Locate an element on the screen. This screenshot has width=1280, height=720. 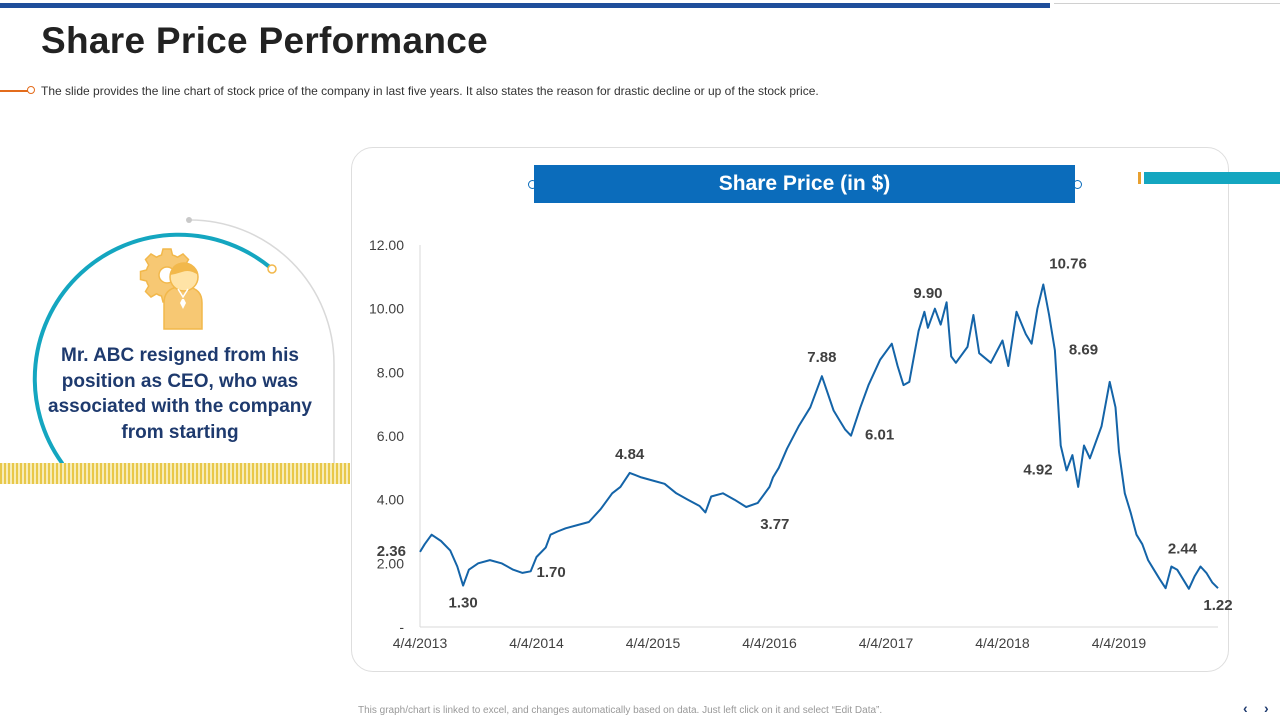
x-tick-label: 4/4/2017 is located at coordinates (886, 643).